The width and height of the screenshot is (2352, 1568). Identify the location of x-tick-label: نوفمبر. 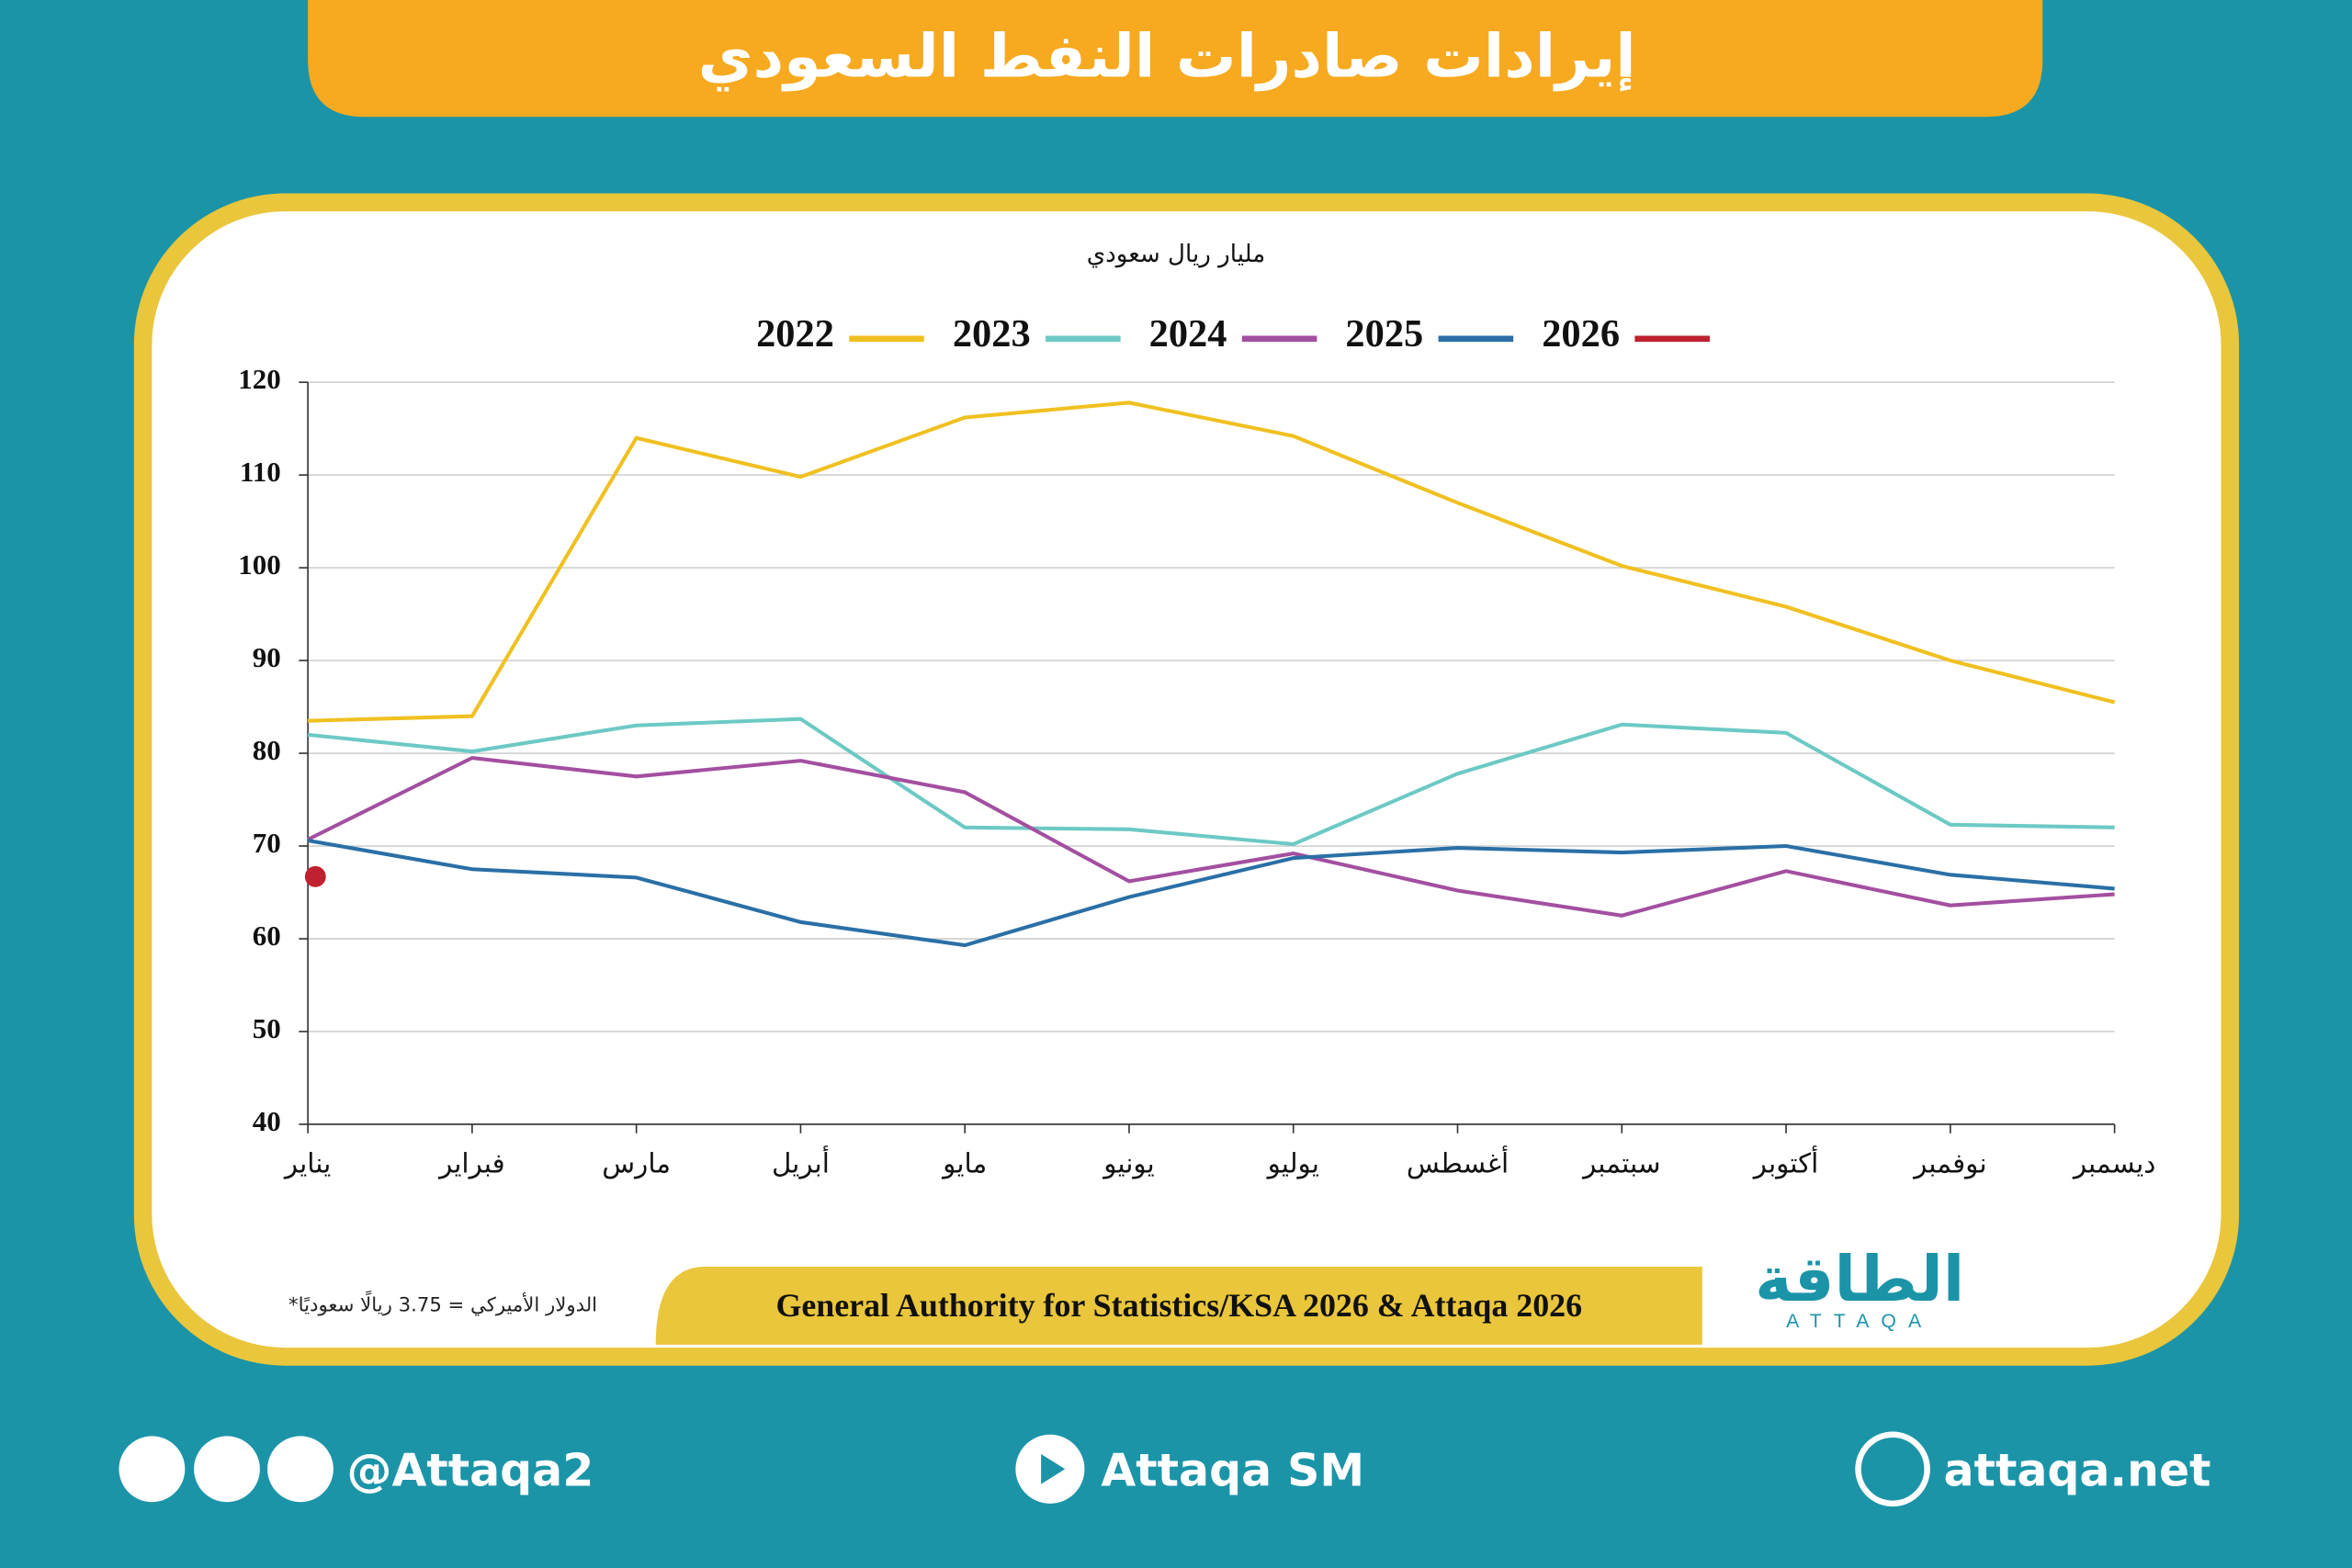
(1949, 1163).